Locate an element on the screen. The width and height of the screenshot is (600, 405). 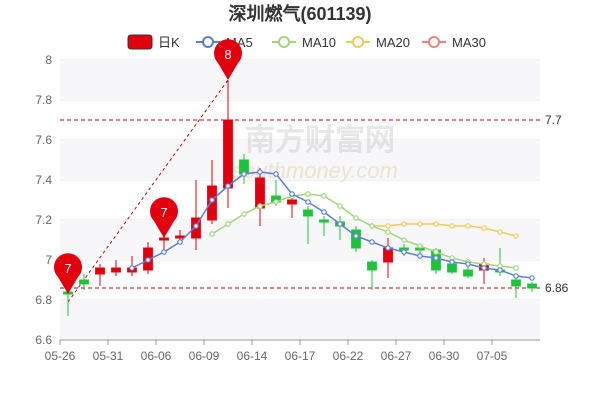
x-tick-label: 06-30 is located at coordinates (444, 356).